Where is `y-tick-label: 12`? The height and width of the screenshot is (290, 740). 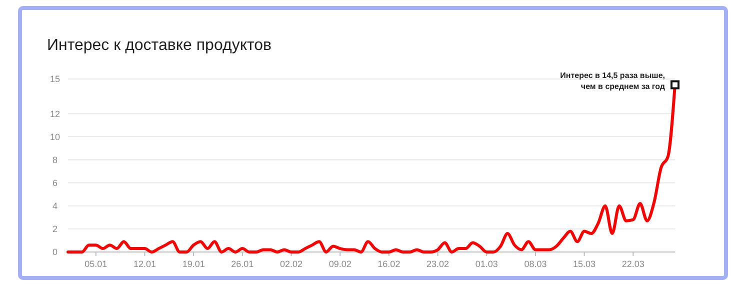
y-tick-label: 12 is located at coordinates (55, 113).